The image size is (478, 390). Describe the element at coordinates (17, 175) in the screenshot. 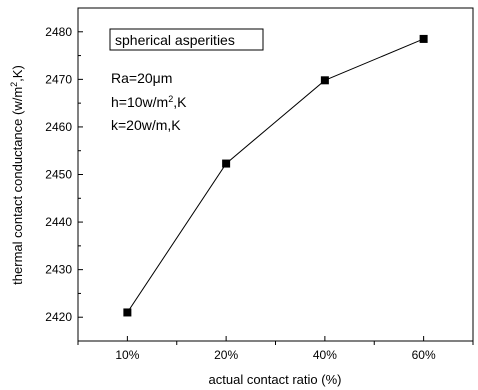

I see `y-axis-title: thermal contact conductance (w/m2,K)` at that location.